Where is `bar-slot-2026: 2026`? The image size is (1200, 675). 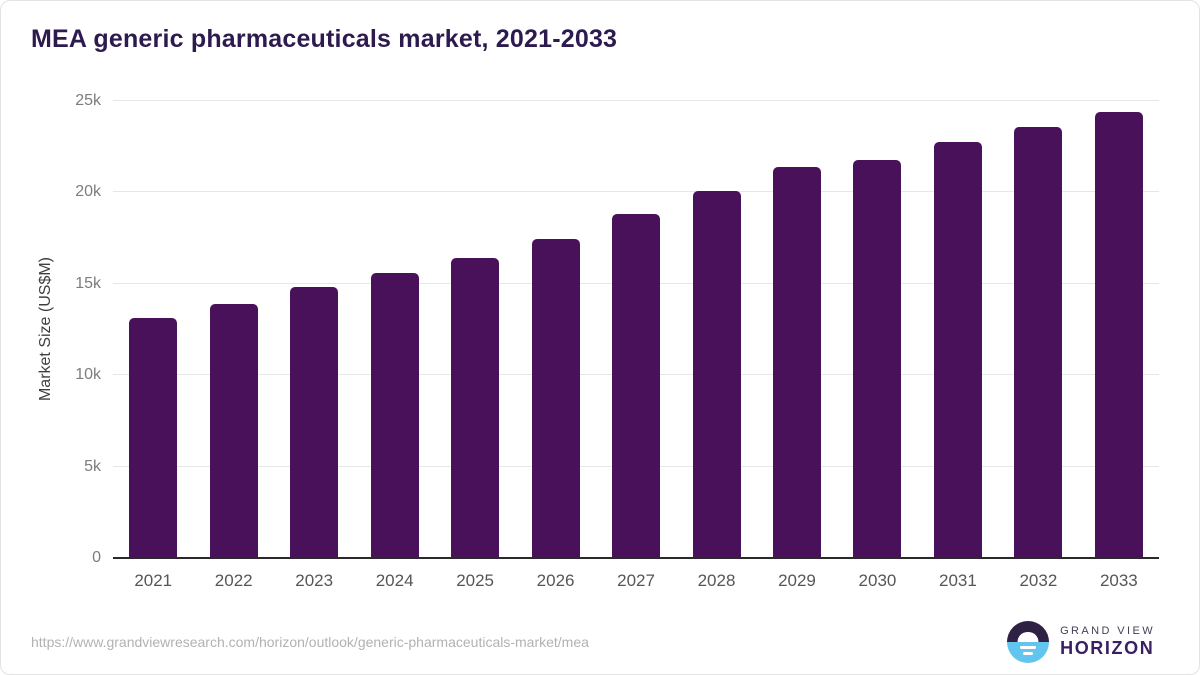 bar-slot-2026: 2026 is located at coordinates (555, 345).